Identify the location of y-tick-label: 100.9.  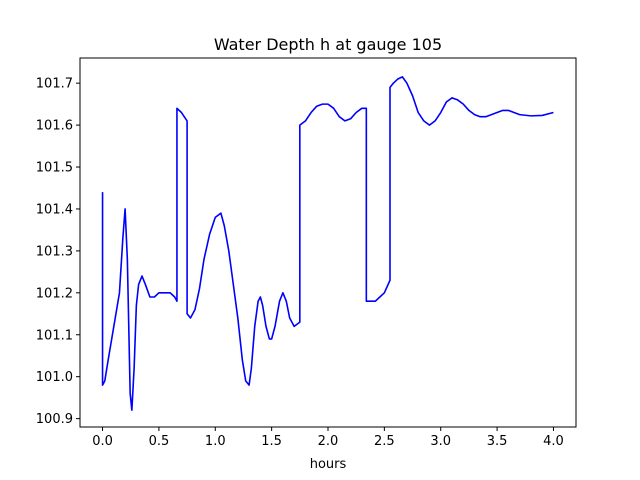
(54, 419).